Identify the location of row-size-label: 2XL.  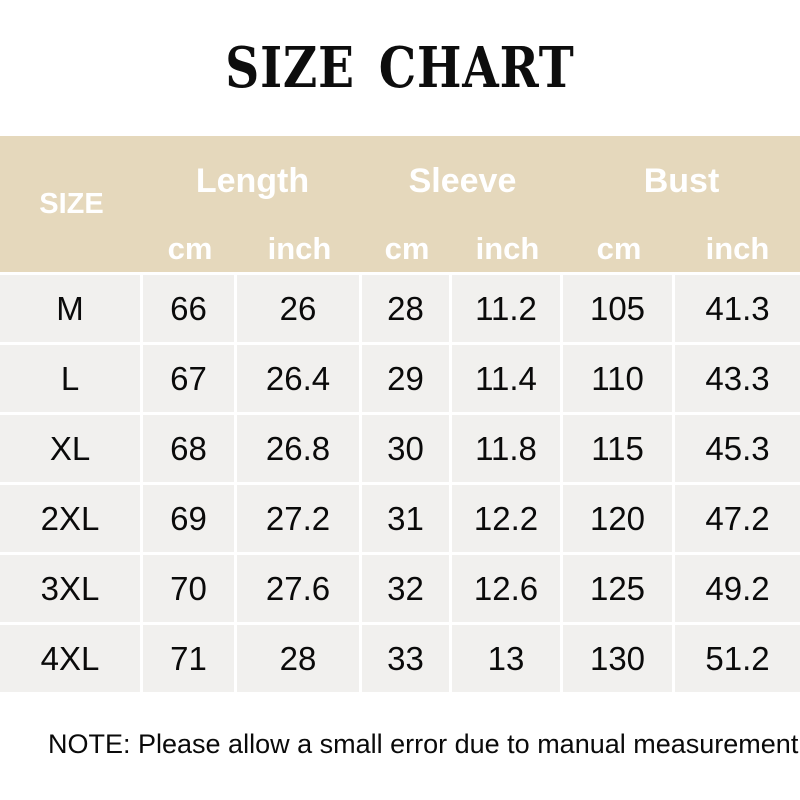
(71, 517).